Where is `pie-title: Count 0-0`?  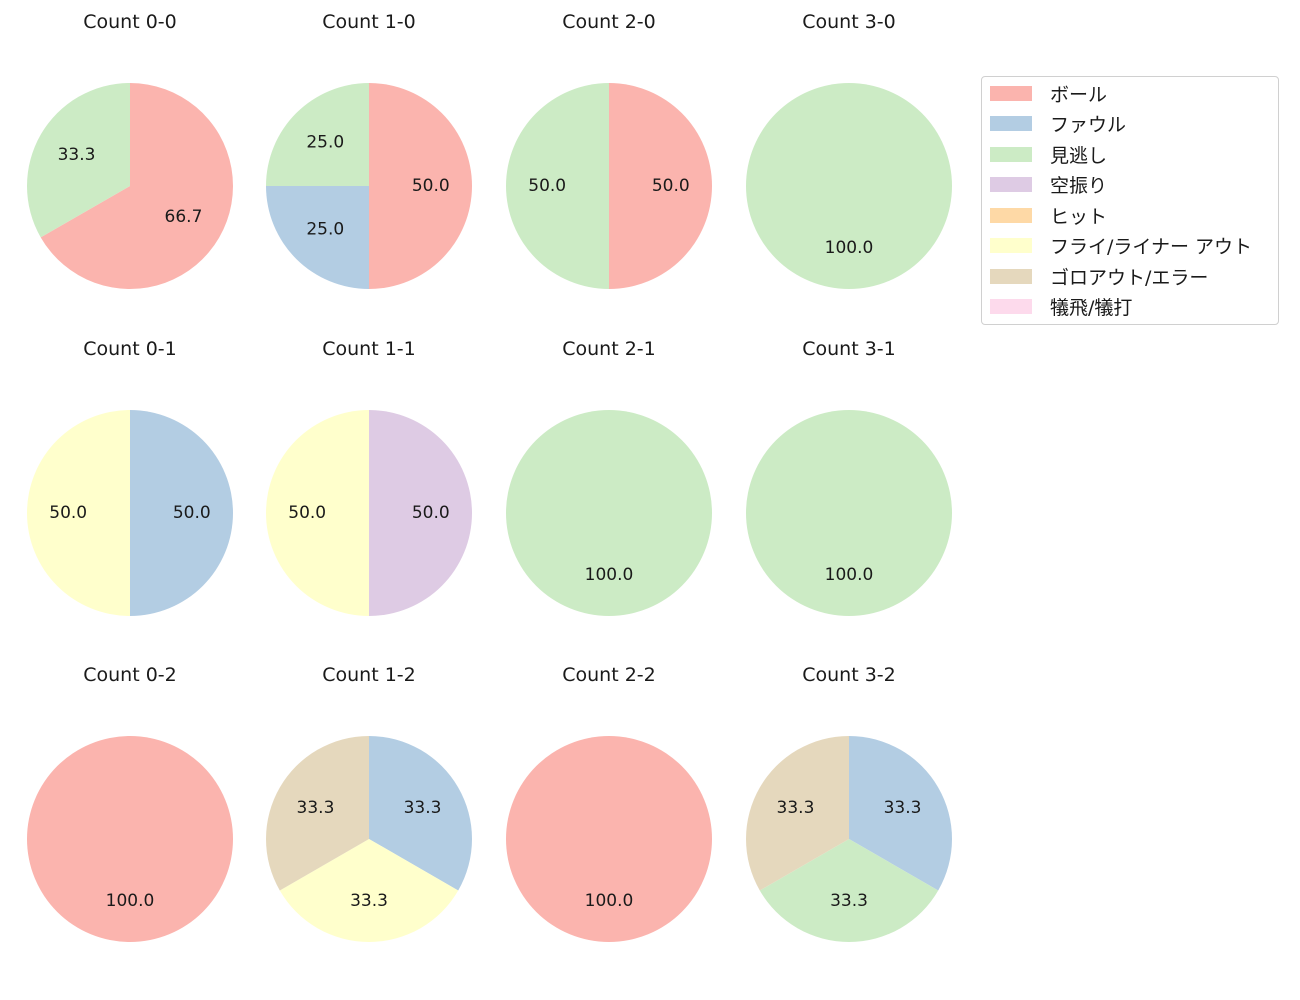
pie-title: Count 0-0 is located at coordinates (130, 22).